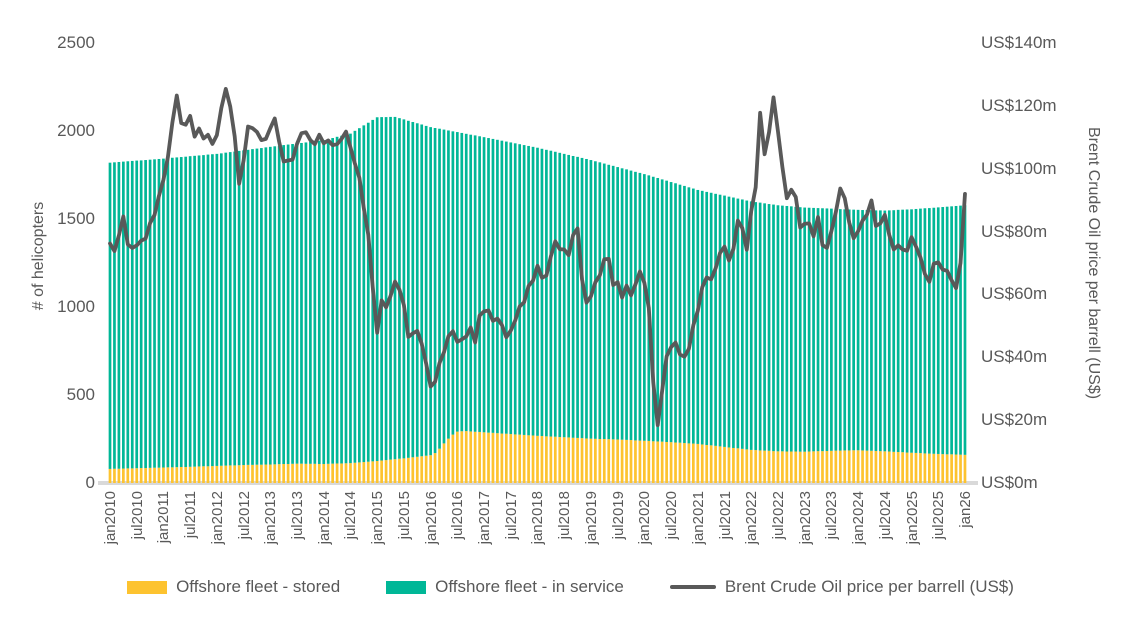 Image resolution: width=1141 pixels, height=634 pixels. I want to click on right-tick-label: US$20m, so click(1014, 420).